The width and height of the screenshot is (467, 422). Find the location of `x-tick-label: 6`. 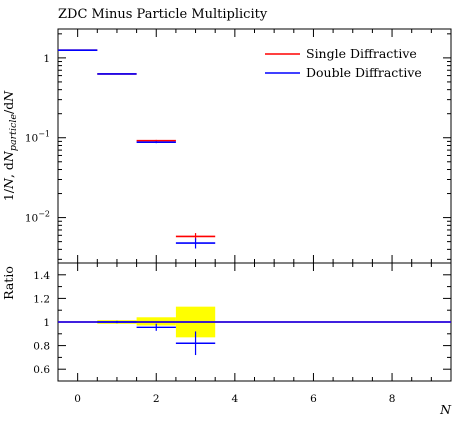

x-tick-label: 6 is located at coordinates (313, 399).